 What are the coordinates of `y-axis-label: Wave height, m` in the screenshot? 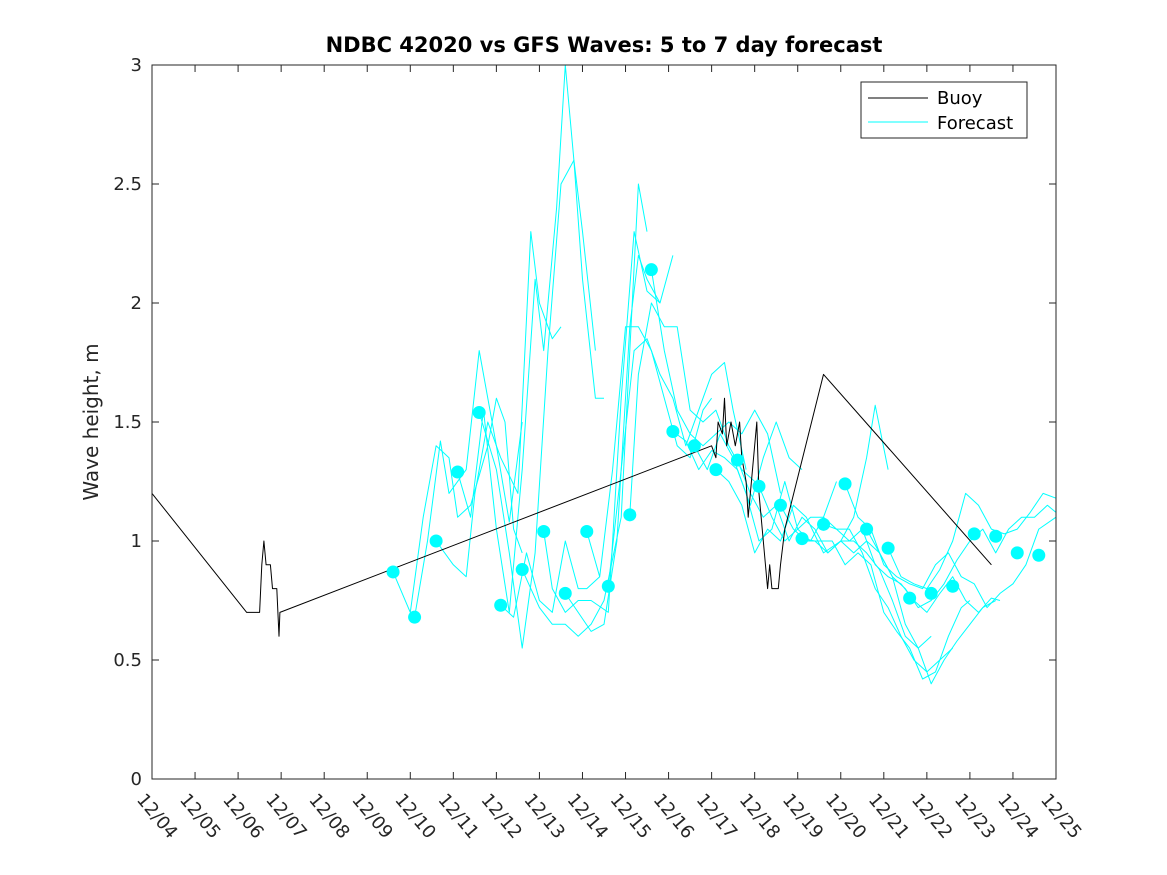 It's located at (91, 421).